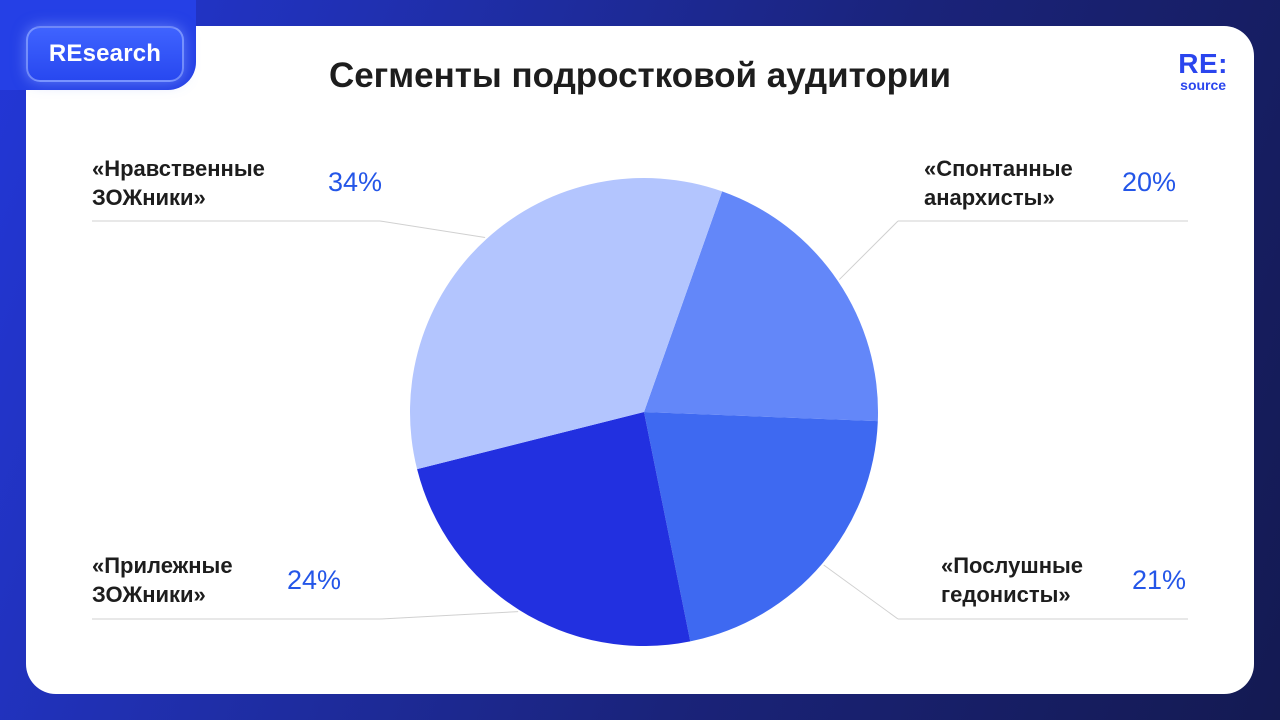 The image size is (1280, 720). Describe the element at coordinates (355, 182) in the screenshot. I see `slice-value-moral-zozhniki: 34%` at that location.